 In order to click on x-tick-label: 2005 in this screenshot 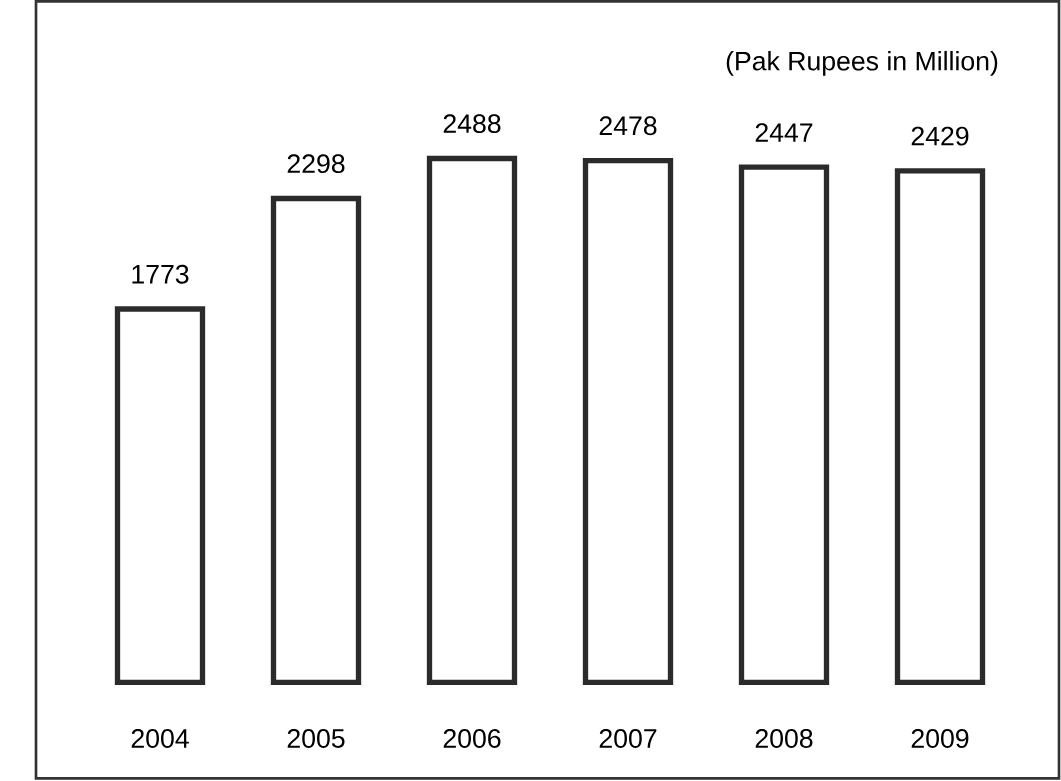, I will do `click(316, 738)`.